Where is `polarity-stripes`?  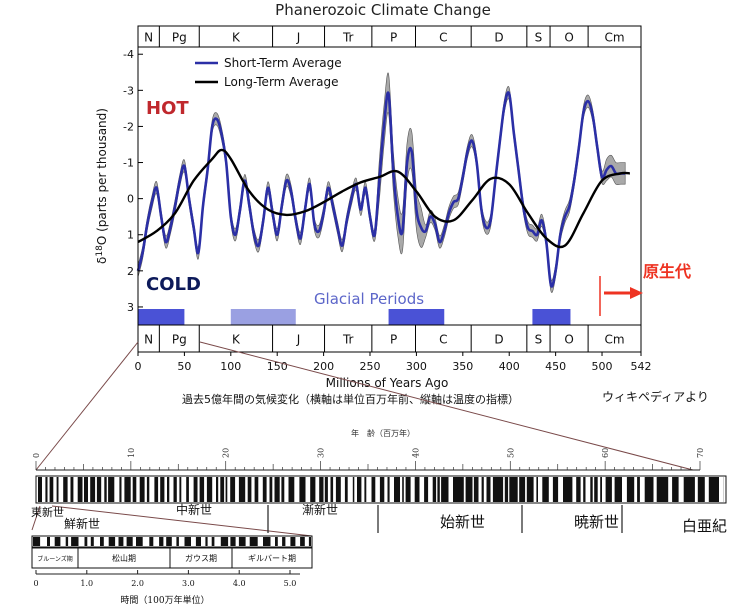 polarity-stripes is located at coordinates (381, 489).